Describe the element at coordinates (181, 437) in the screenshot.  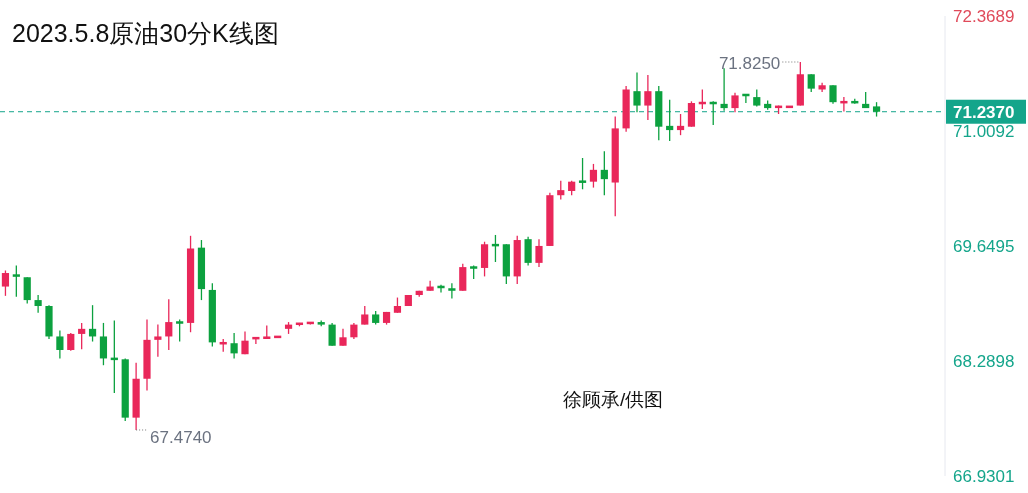
I see `annotation: 67.4740` at that location.